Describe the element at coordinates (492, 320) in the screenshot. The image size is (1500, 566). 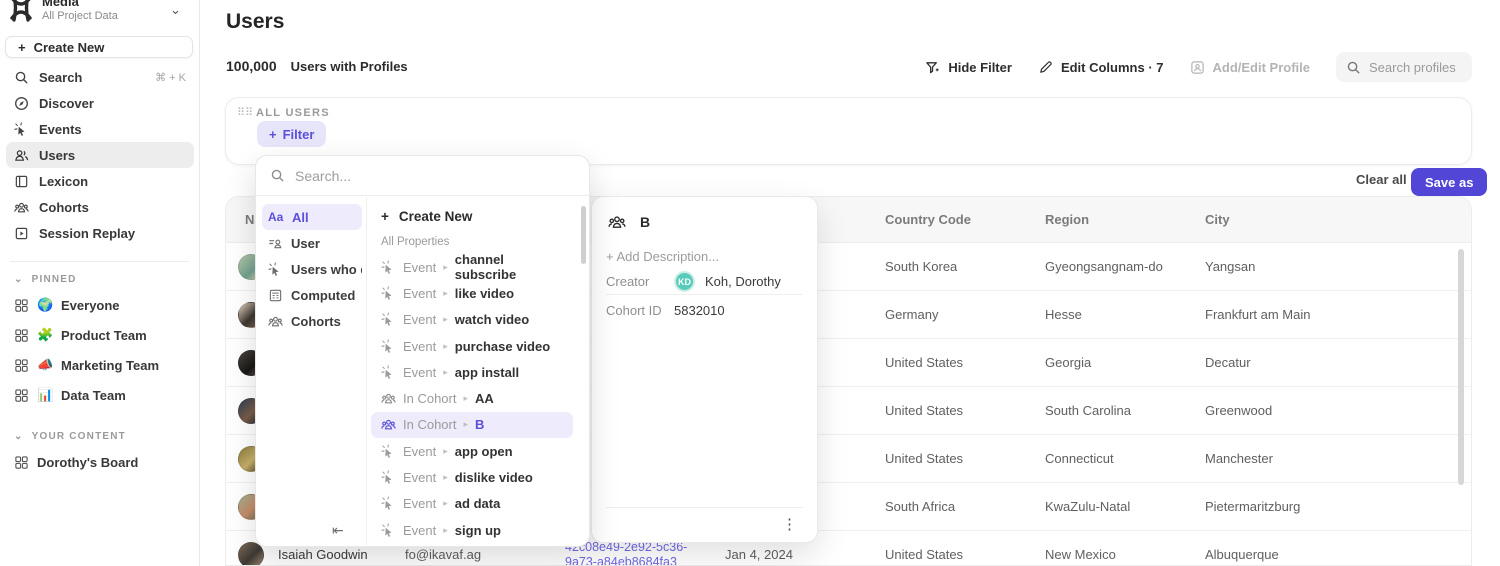
I see `option-name: watch video` at that location.